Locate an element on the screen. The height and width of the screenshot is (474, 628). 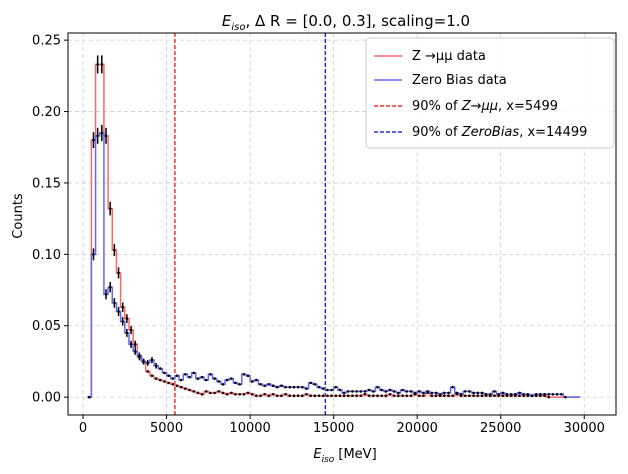
x-tick-label: 15000 is located at coordinates (333, 428).